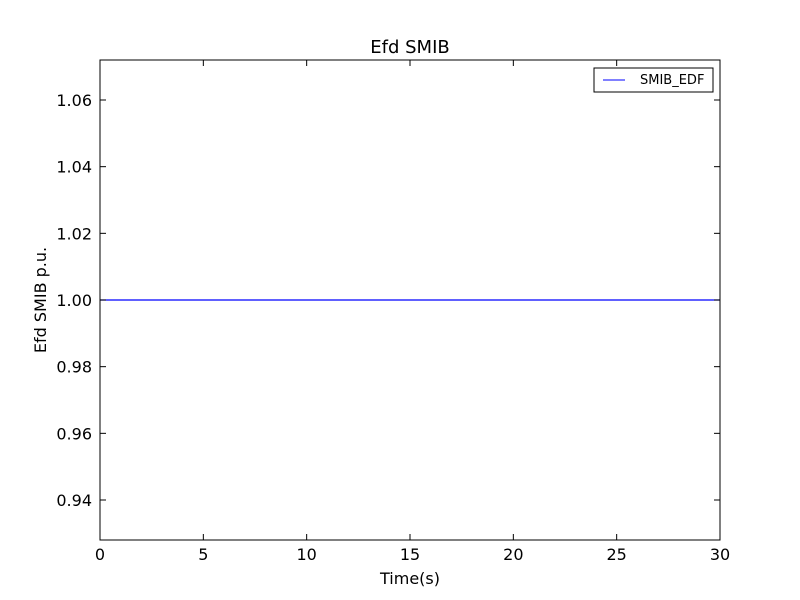 This screenshot has height=600, width=800. Describe the element at coordinates (513, 554) in the screenshot. I see `x-tick-label: 20` at that location.